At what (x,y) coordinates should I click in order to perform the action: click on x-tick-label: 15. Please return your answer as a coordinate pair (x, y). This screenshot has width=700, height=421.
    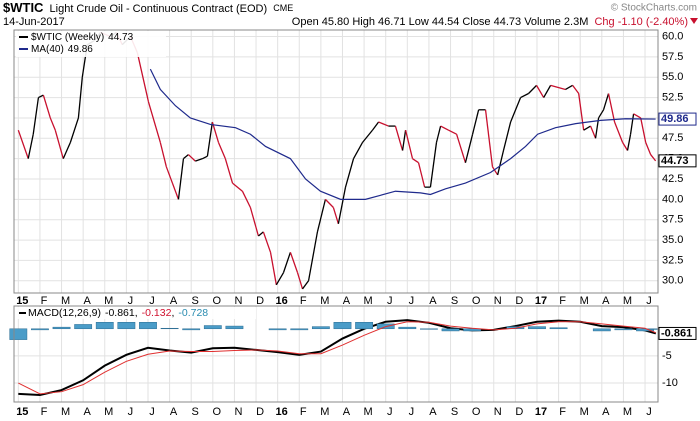
    Looking at the image, I should click on (22, 412).